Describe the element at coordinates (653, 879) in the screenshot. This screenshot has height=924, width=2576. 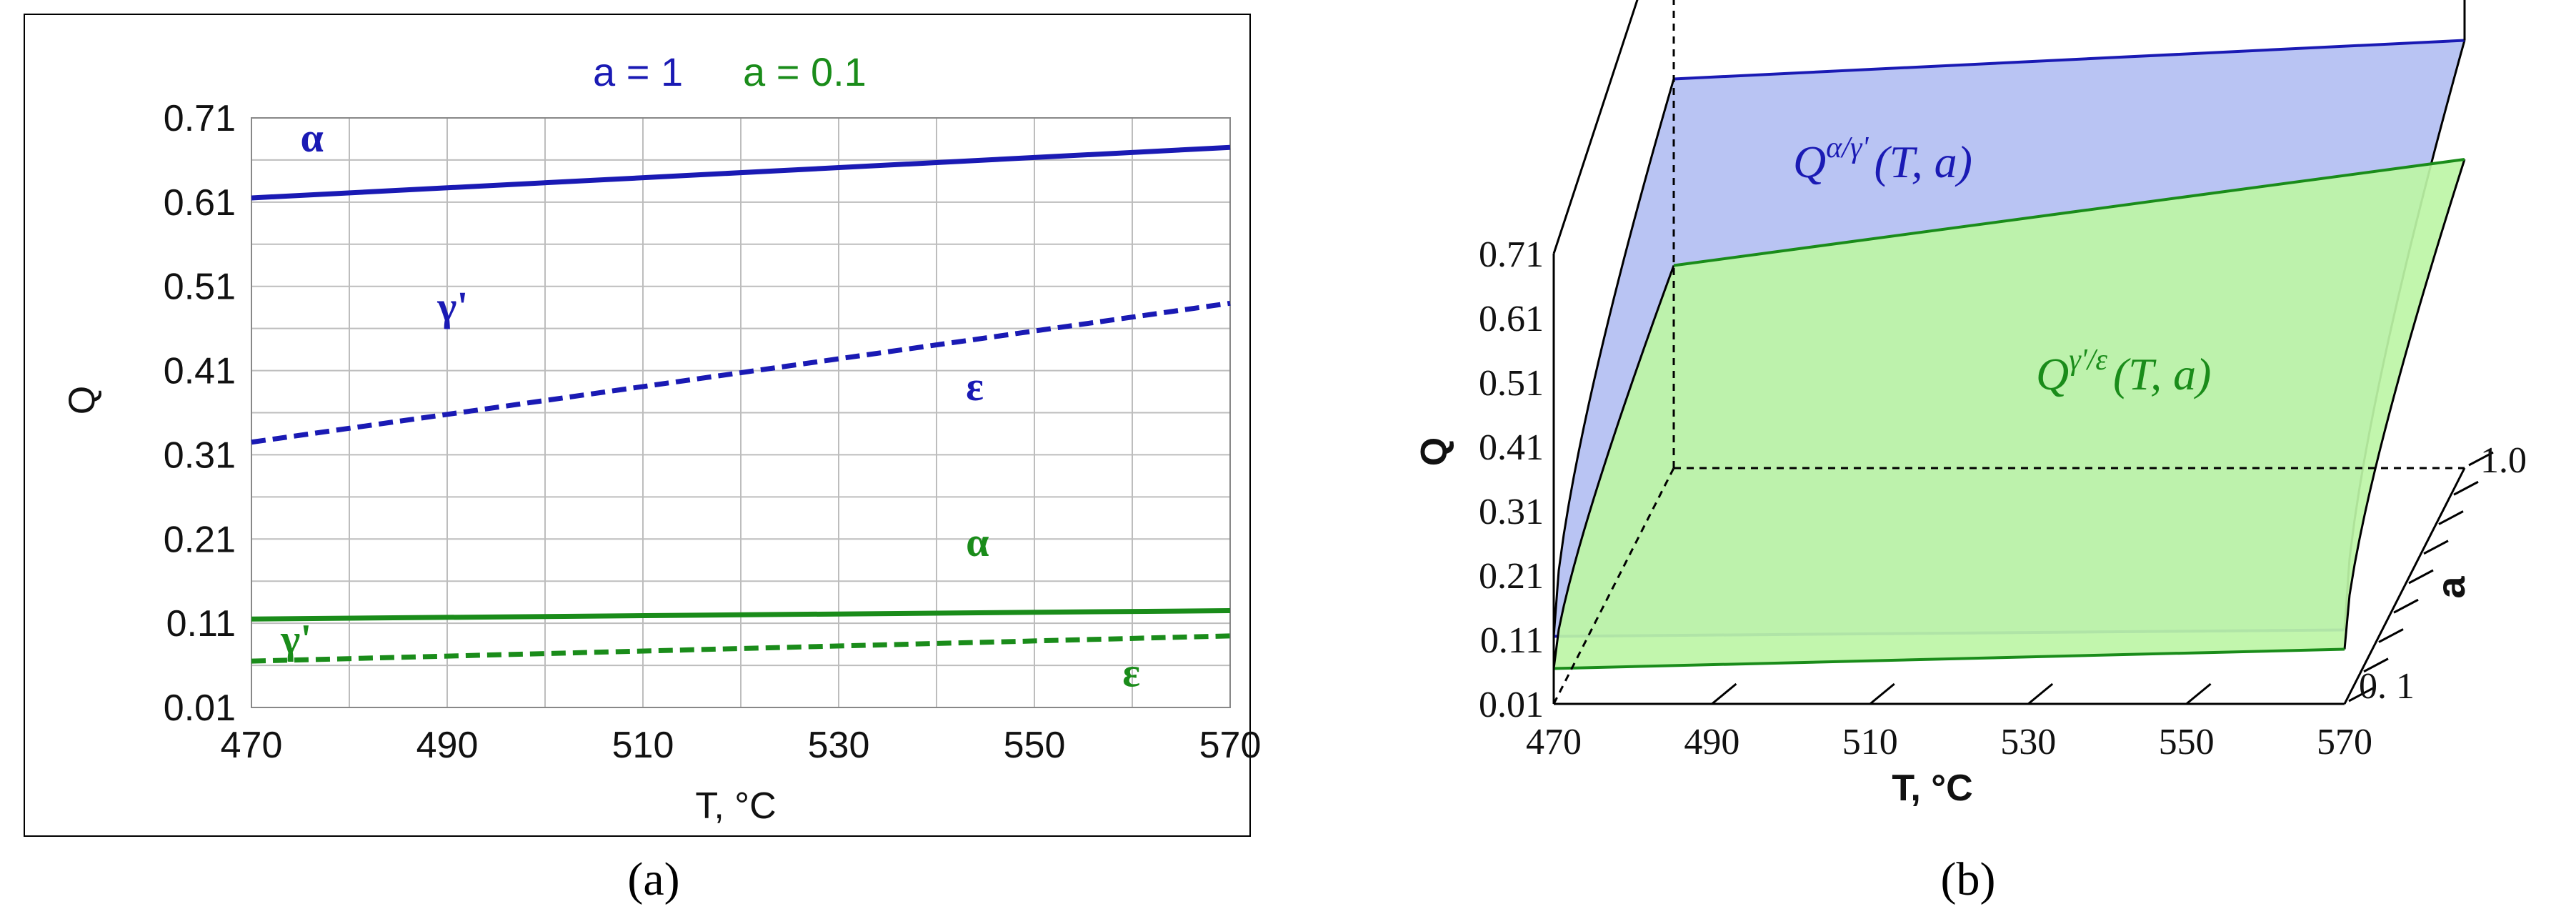
I see `panel-a-label: (a)` at that location.